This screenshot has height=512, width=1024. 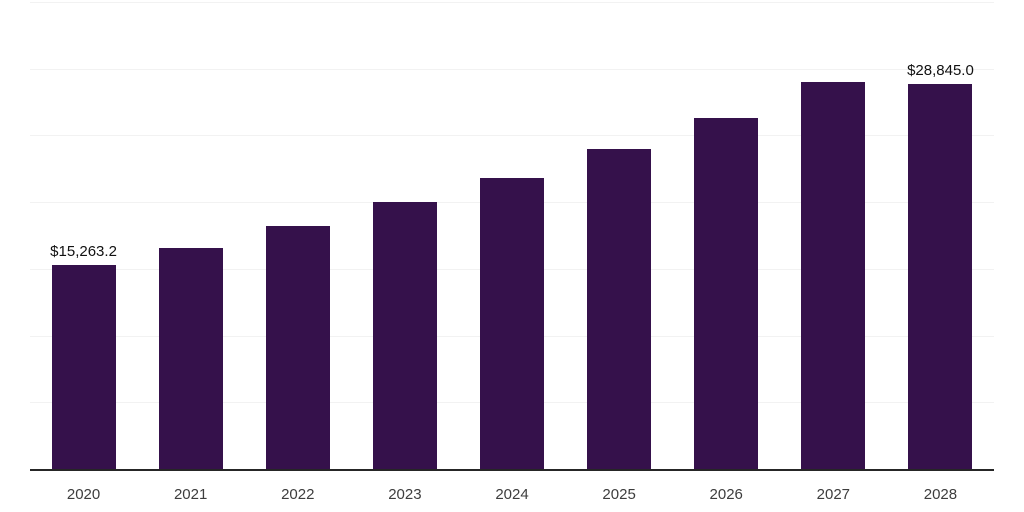 I want to click on bar-2028, so click(x=940, y=276).